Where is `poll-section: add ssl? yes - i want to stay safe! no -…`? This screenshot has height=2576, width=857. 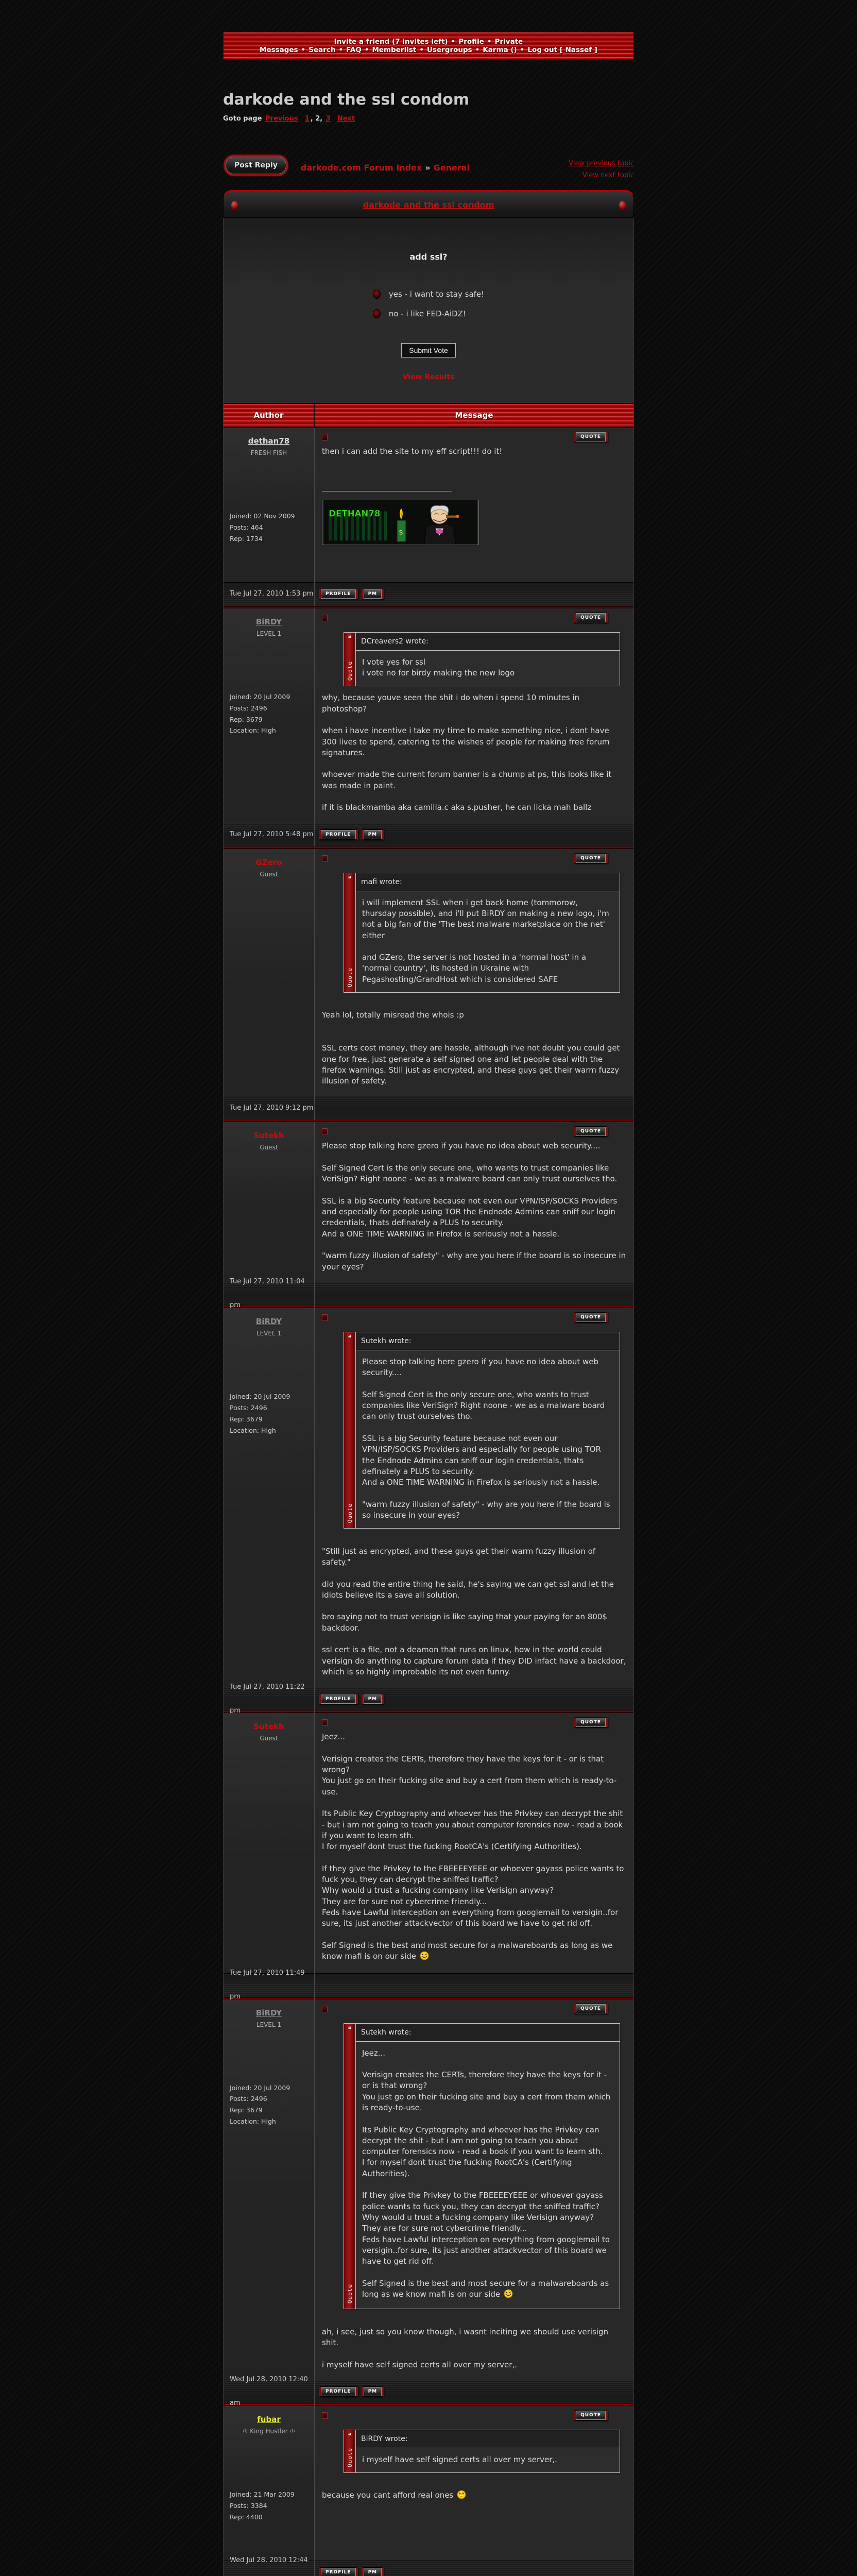
poll-section: add ssl? yes - i want to stay safe! no -… is located at coordinates (428, 310).